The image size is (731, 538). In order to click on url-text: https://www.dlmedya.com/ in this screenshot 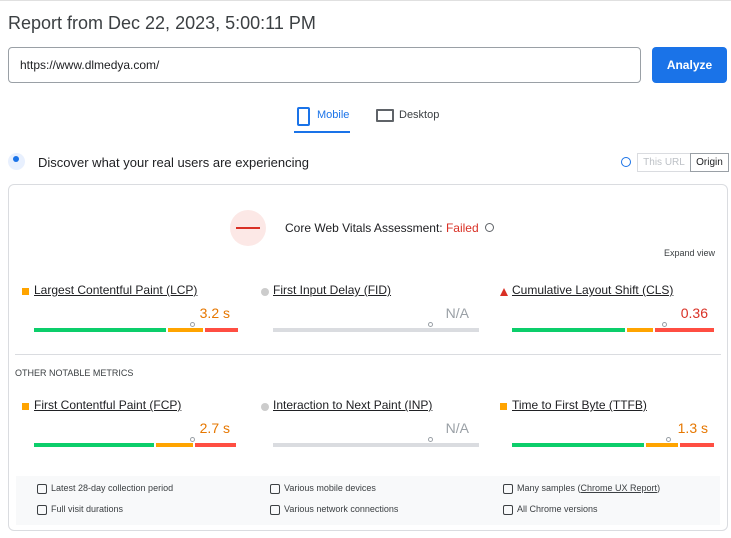, I will do `click(90, 65)`.